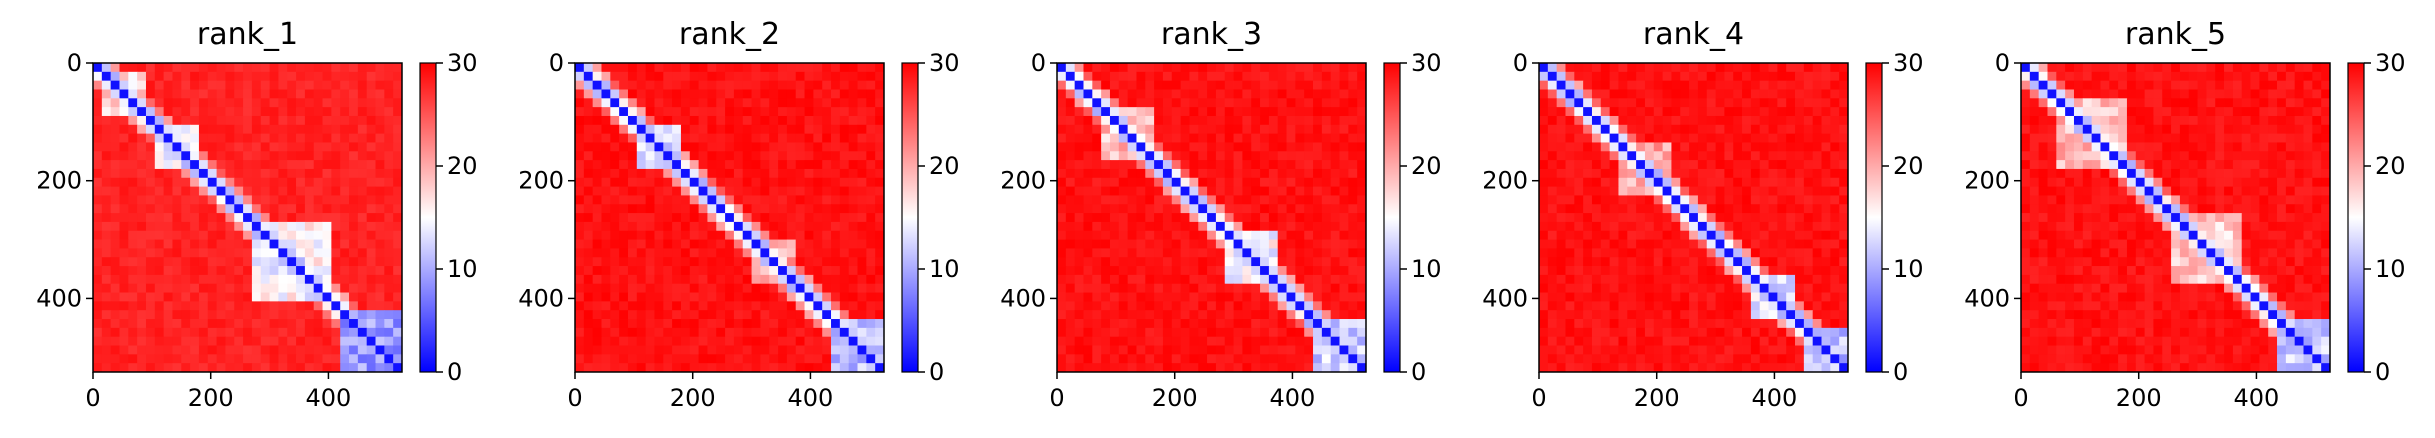 The height and width of the screenshot is (438, 2435). What do you see at coordinates (1693, 217) in the screenshot?
I see `heatmap-frame` at bounding box center [1693, 217].